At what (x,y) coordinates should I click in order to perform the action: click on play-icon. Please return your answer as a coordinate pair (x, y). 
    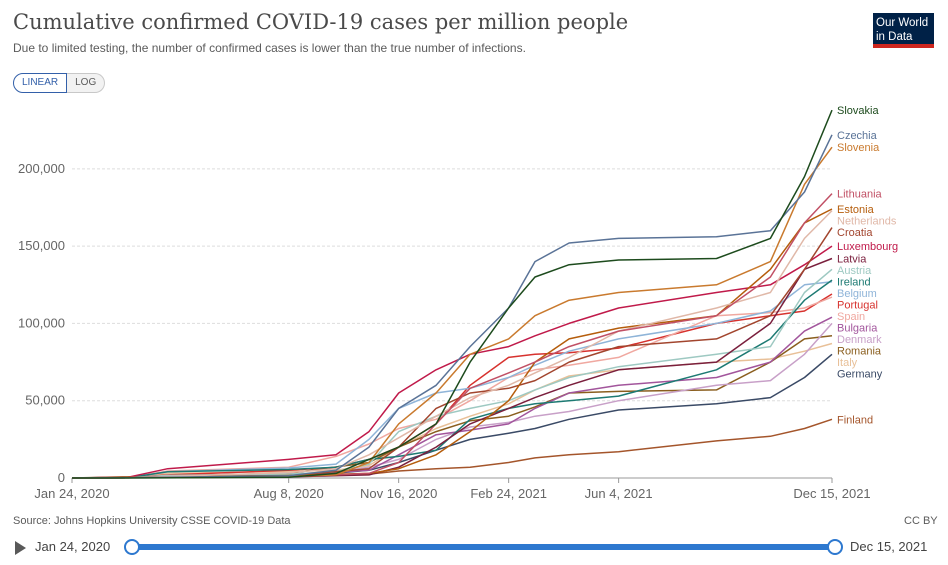
    Looking at the image, I should click on (20, 548).